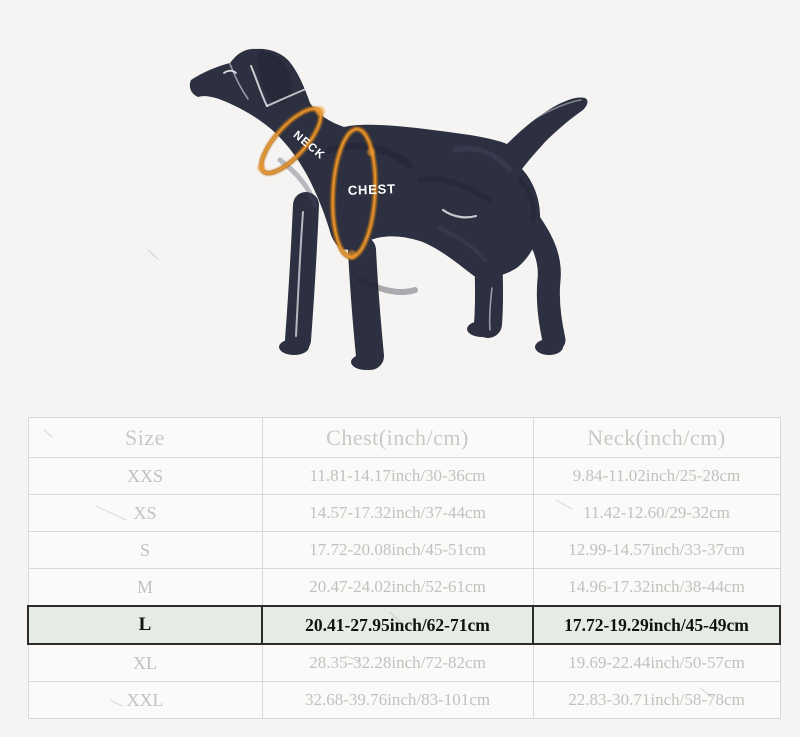  What do you see at coordinates (145, 476) in the screenshot?
I see `size-value: XXS` at bounding box center [145, 476].